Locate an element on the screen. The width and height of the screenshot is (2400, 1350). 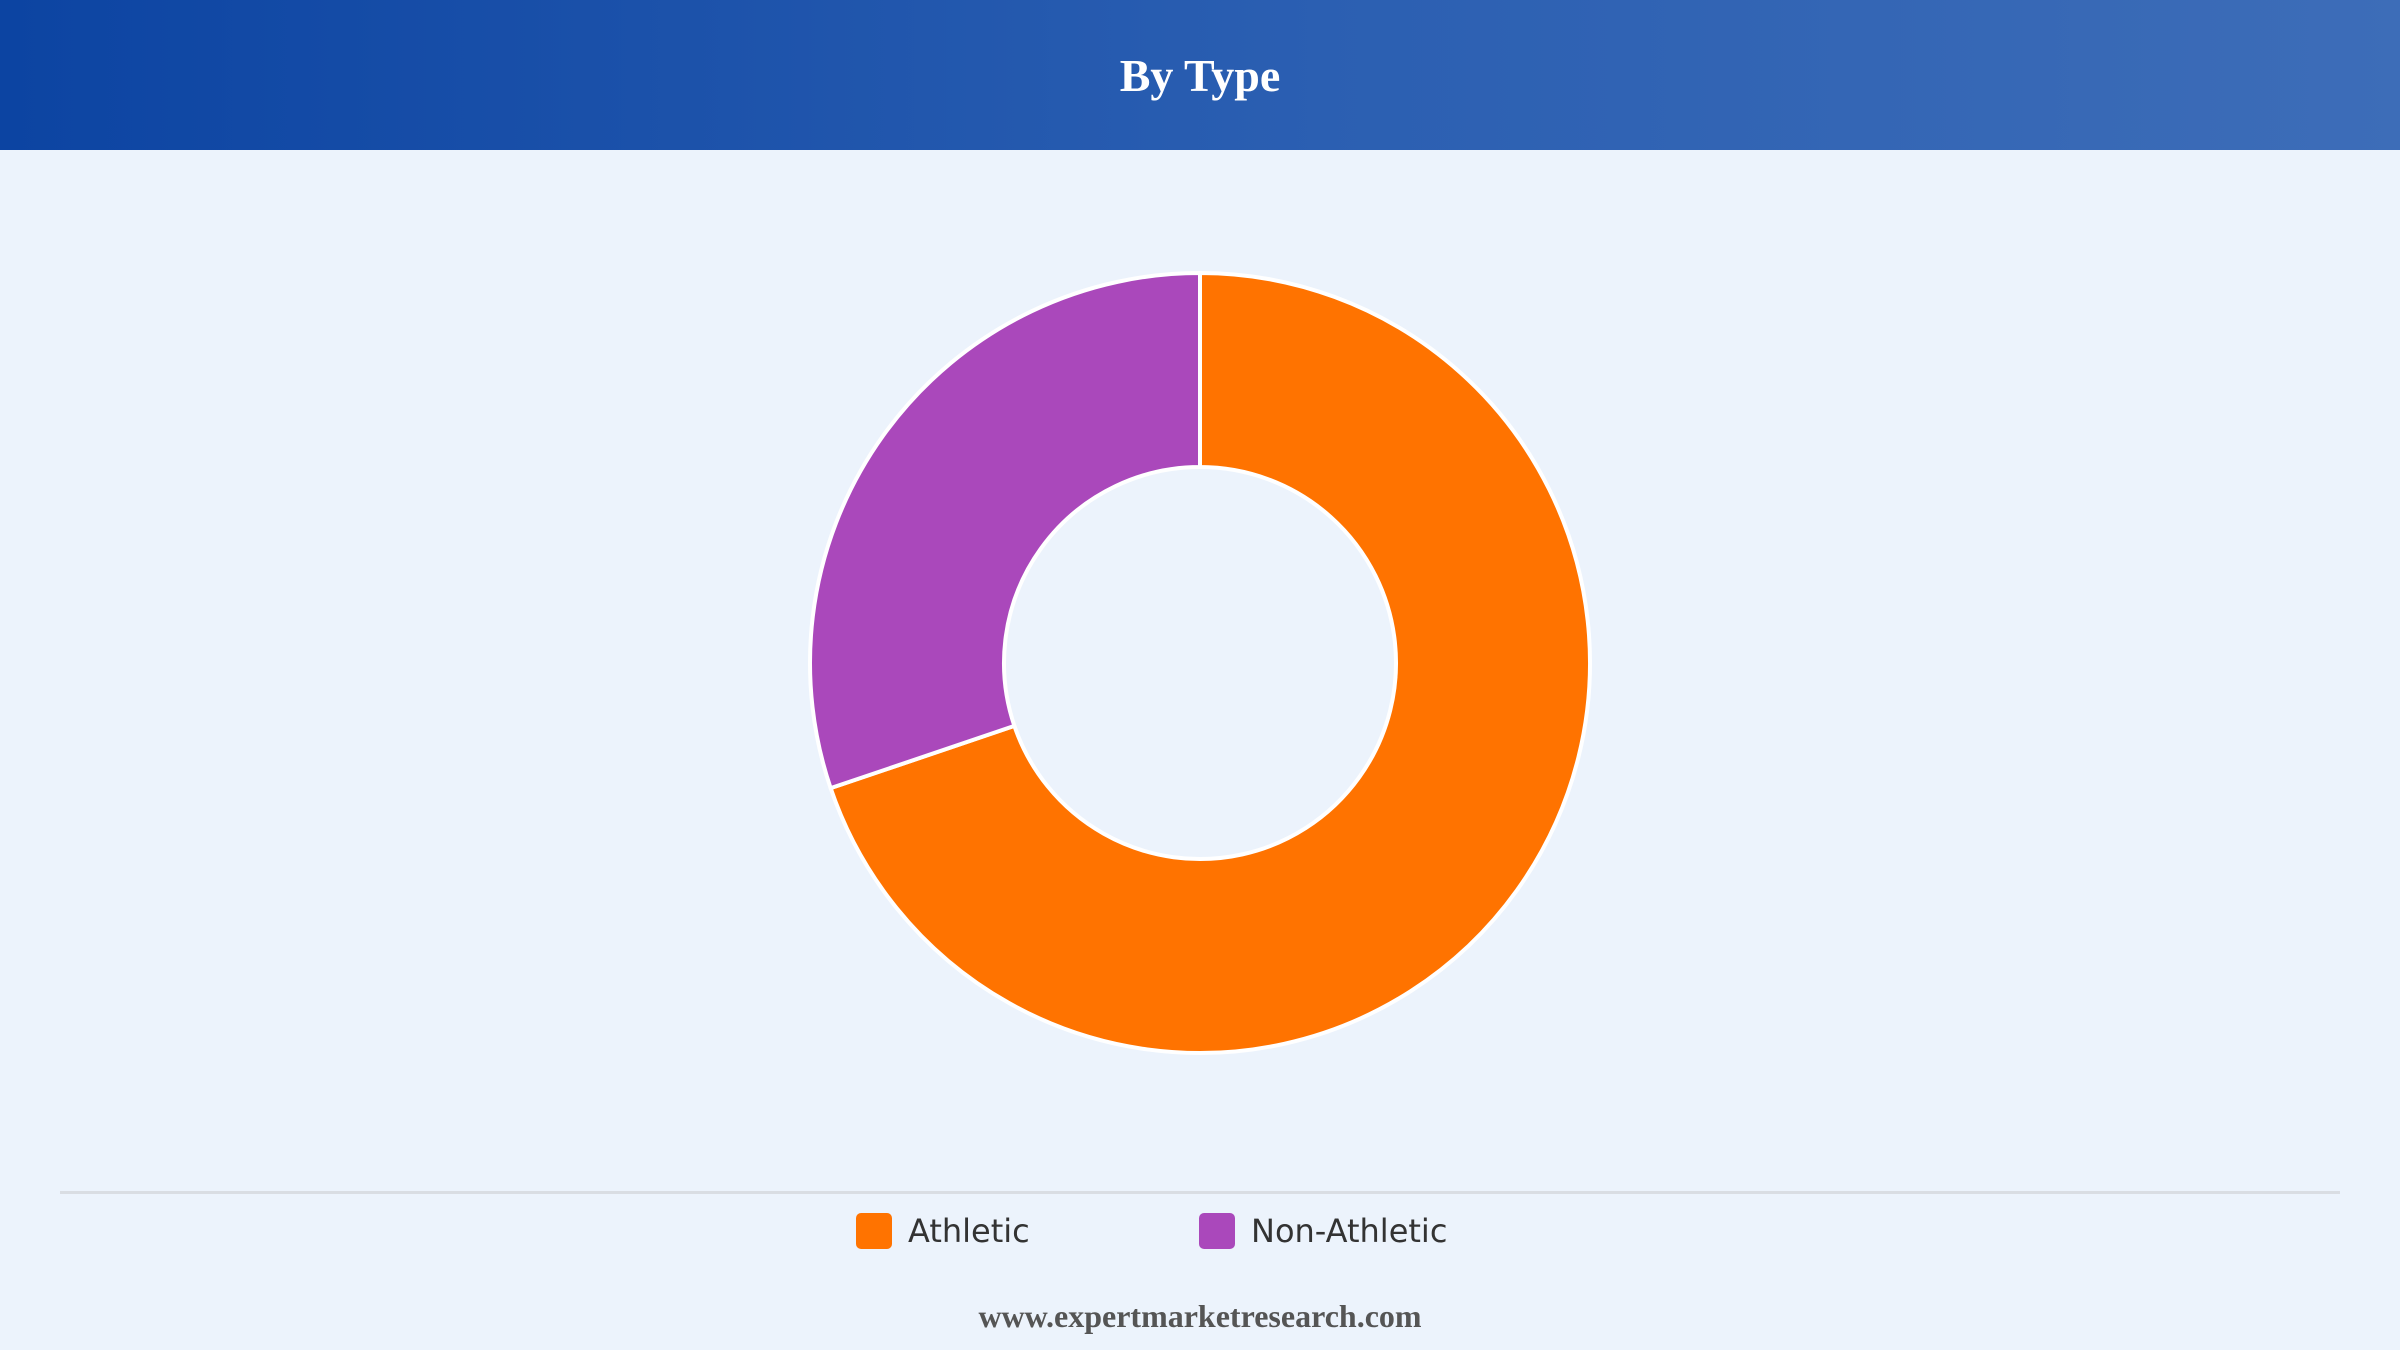
header-banner: By Type is located at coordinates (1200, 75).